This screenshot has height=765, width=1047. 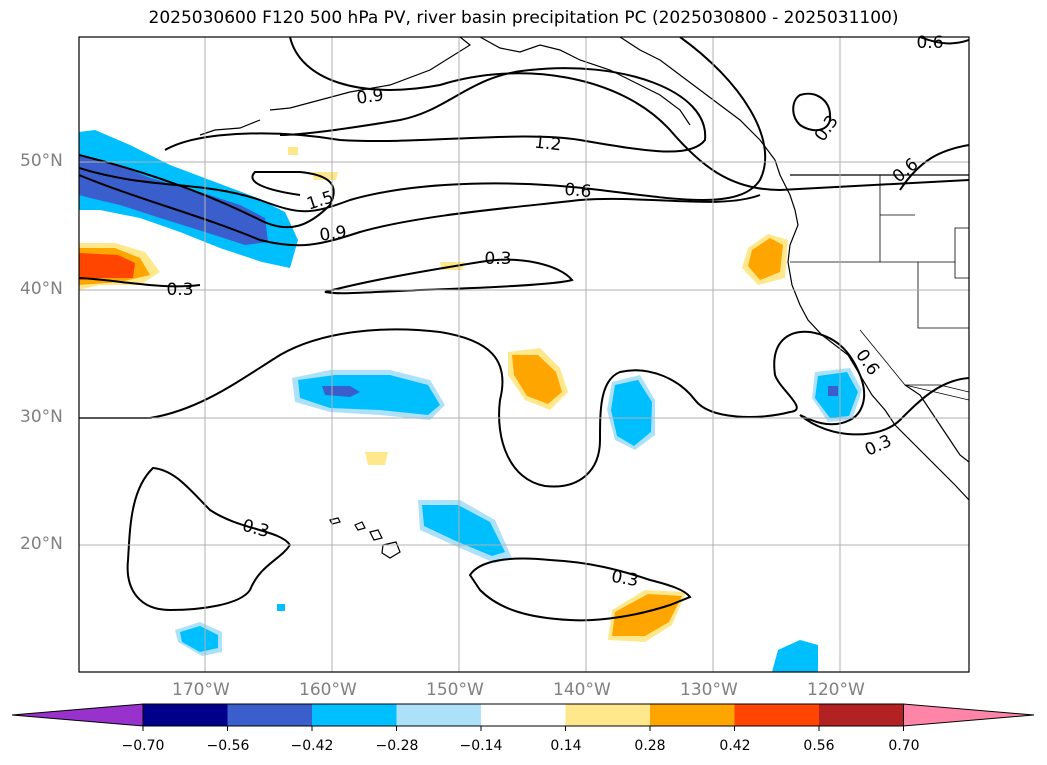 I want to click on contour-0.6-top, so click(x=944, y=41).